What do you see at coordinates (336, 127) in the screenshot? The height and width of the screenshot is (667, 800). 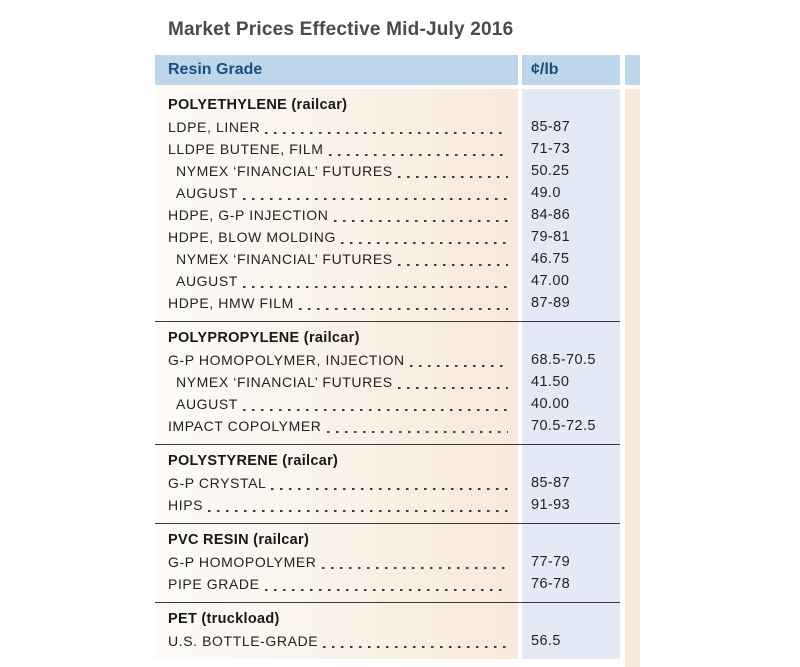 I see `row-label-cell: LDPE, LINER` at bounding box center [336, 127].